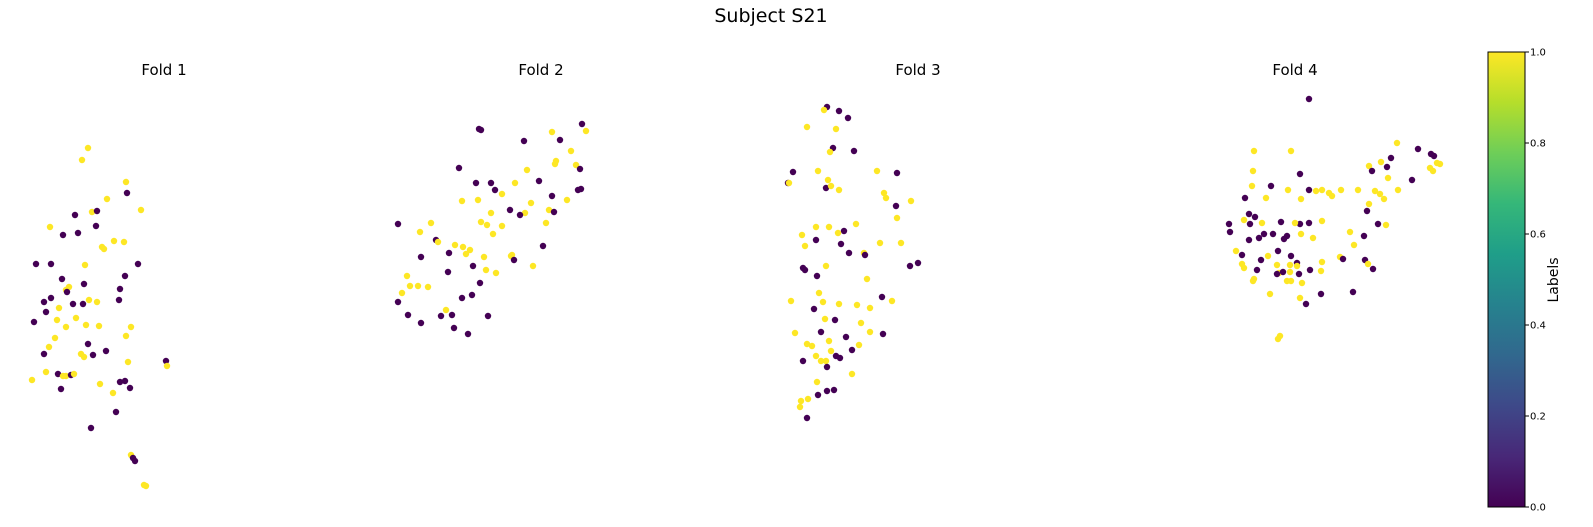  Describe the element at coordinates (862, 241) in the screenshot. I see `subplot-fold-3: Fold 3` at that location.